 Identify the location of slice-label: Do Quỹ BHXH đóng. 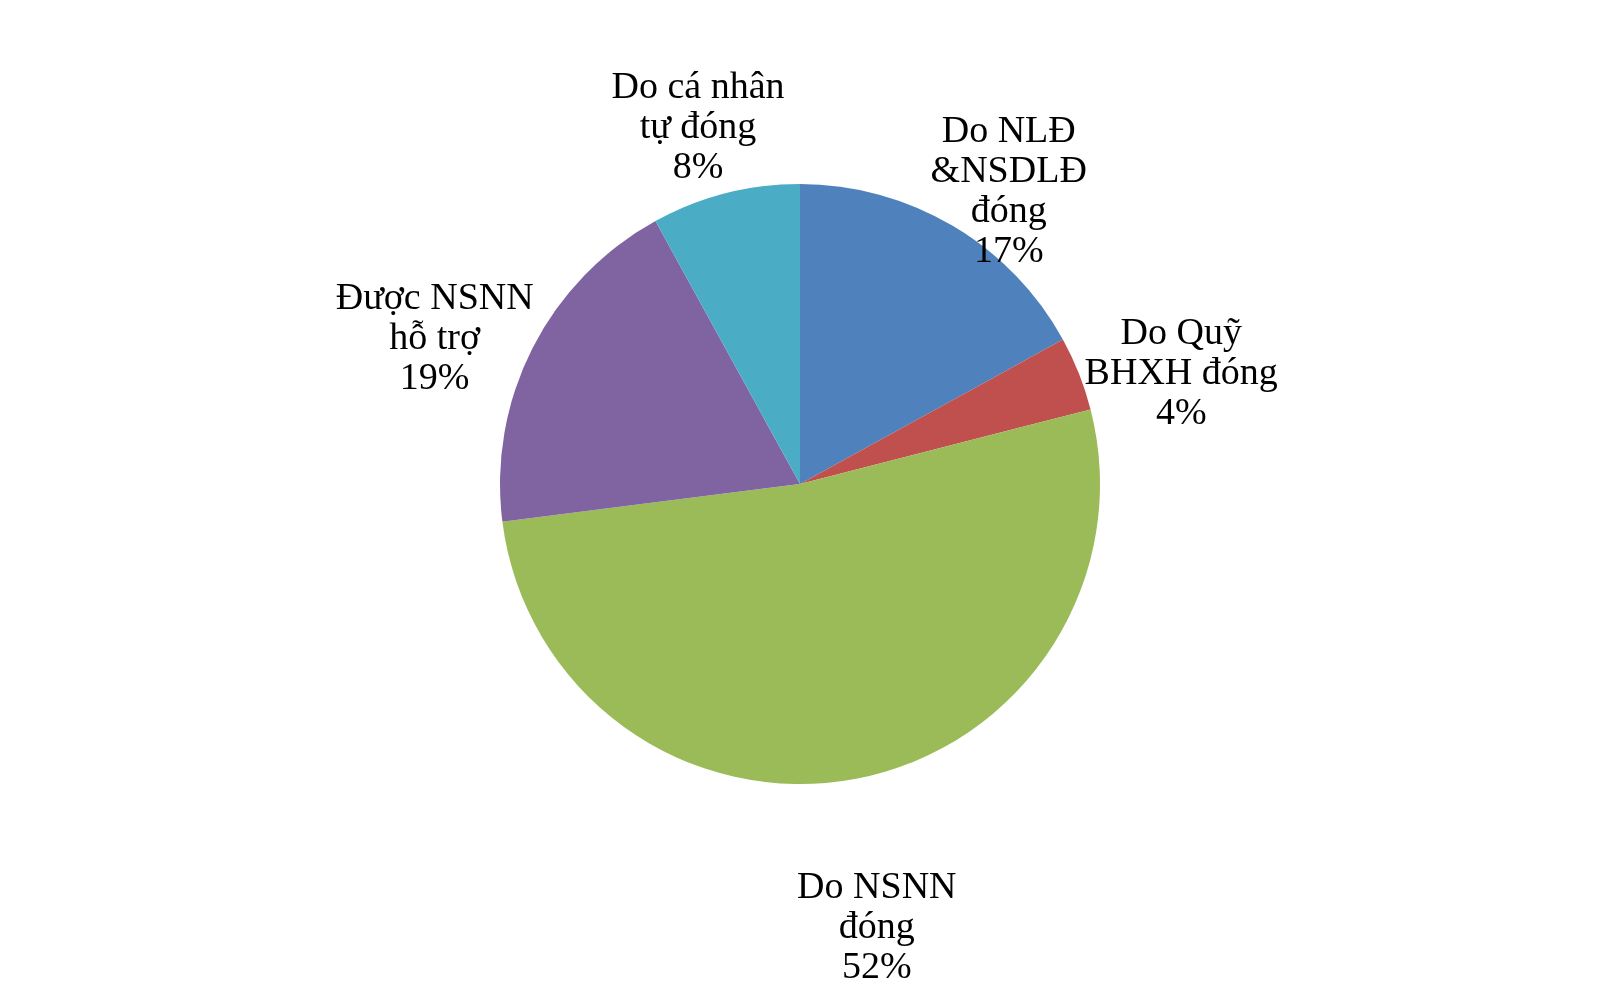
(1181, 351).